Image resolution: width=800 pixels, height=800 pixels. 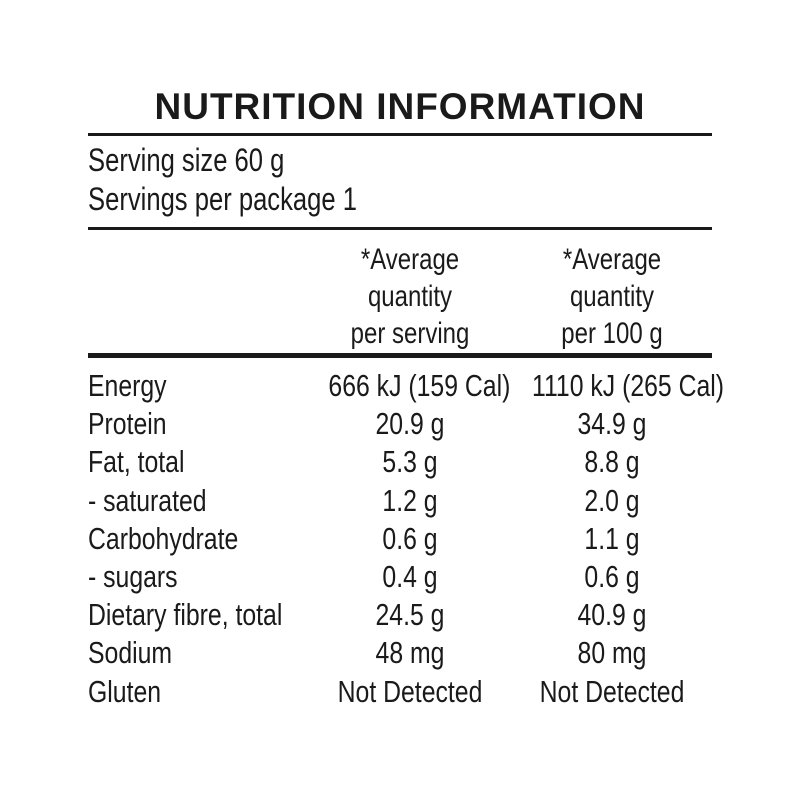 I want to click on nutrient-label: Gluten, so click(x=125, y=691).